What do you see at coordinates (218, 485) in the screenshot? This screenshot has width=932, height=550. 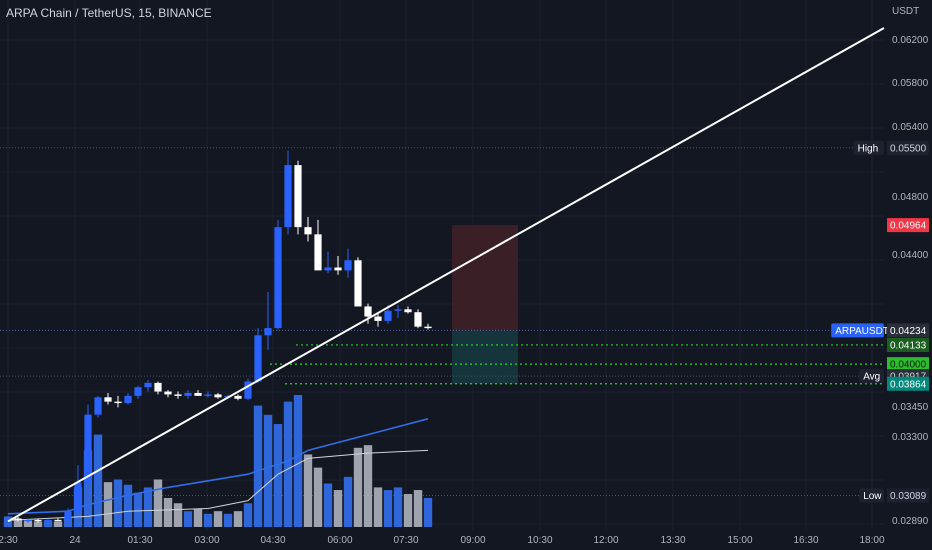 I see `ma-slow-line` at bounding box center [218, 485].